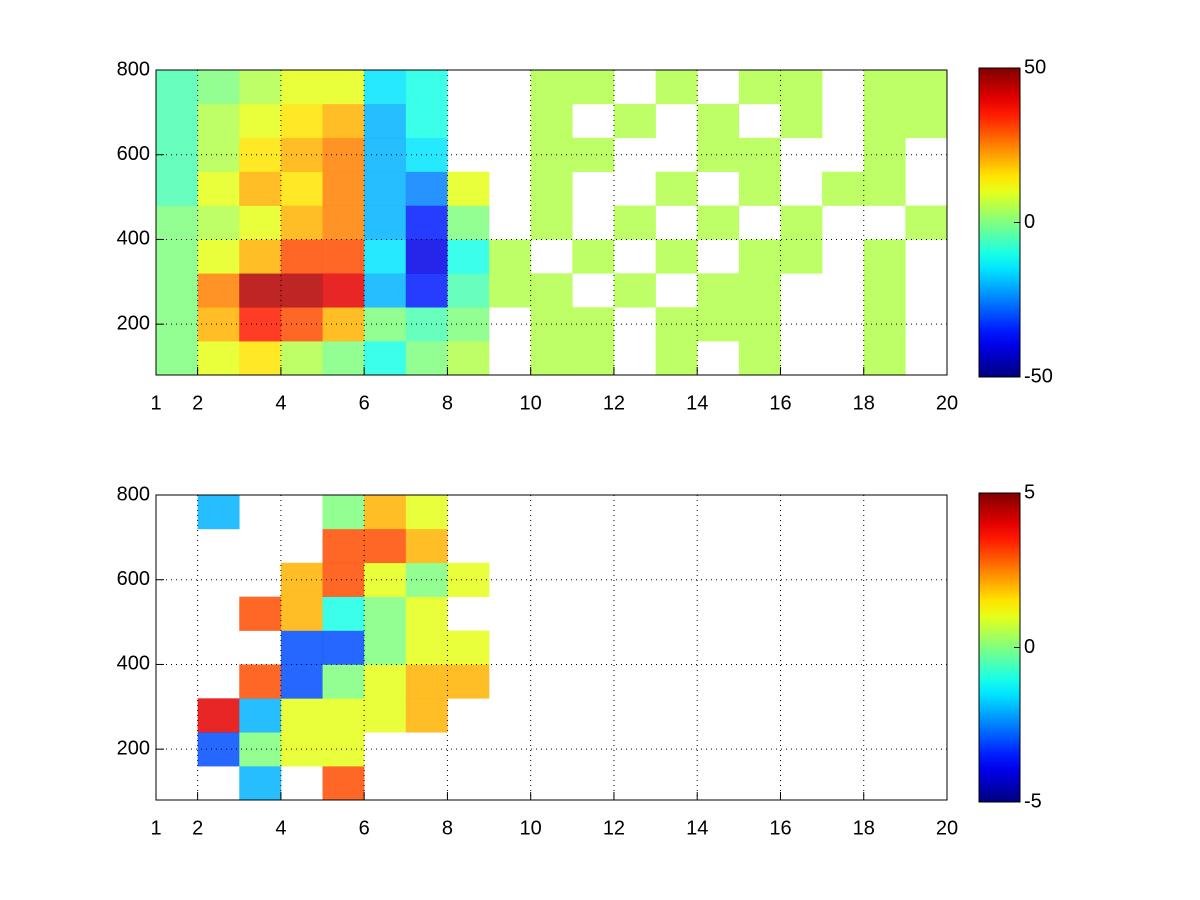 This screenshot has width=1200, height=900. Describe the element at coordinates (1033, 801) in the screenshot. I see `colorbar-tick-label: -5` at that location.